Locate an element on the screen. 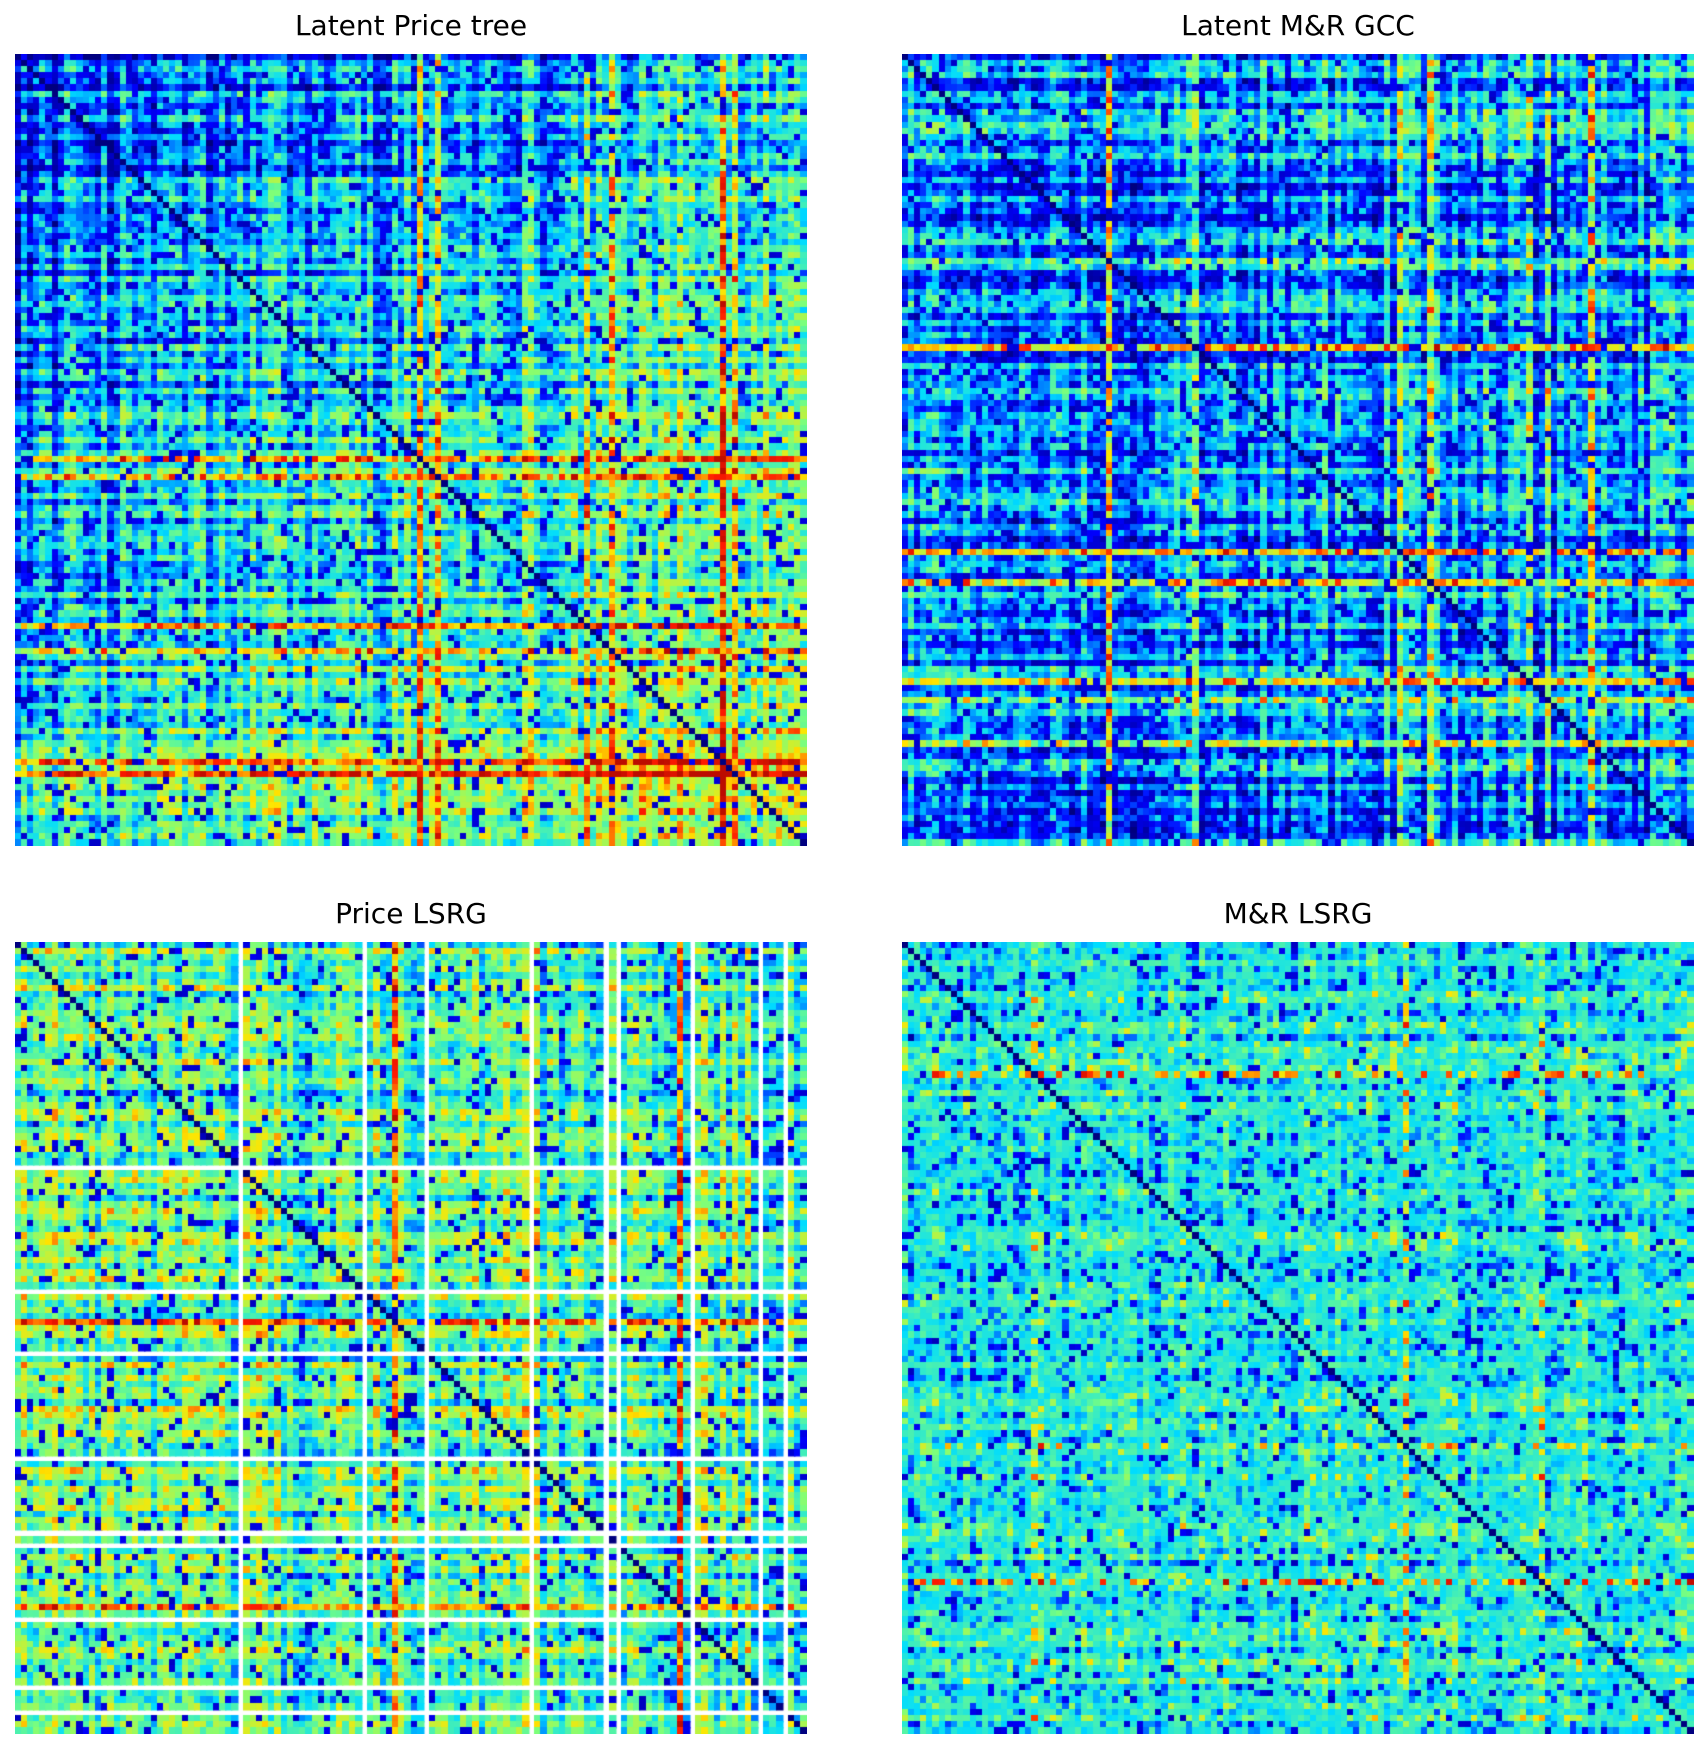 The height and width of the screenshot is (1741, 1707). chart-title: M&R LSRG is located at coordinates (1298, 913).